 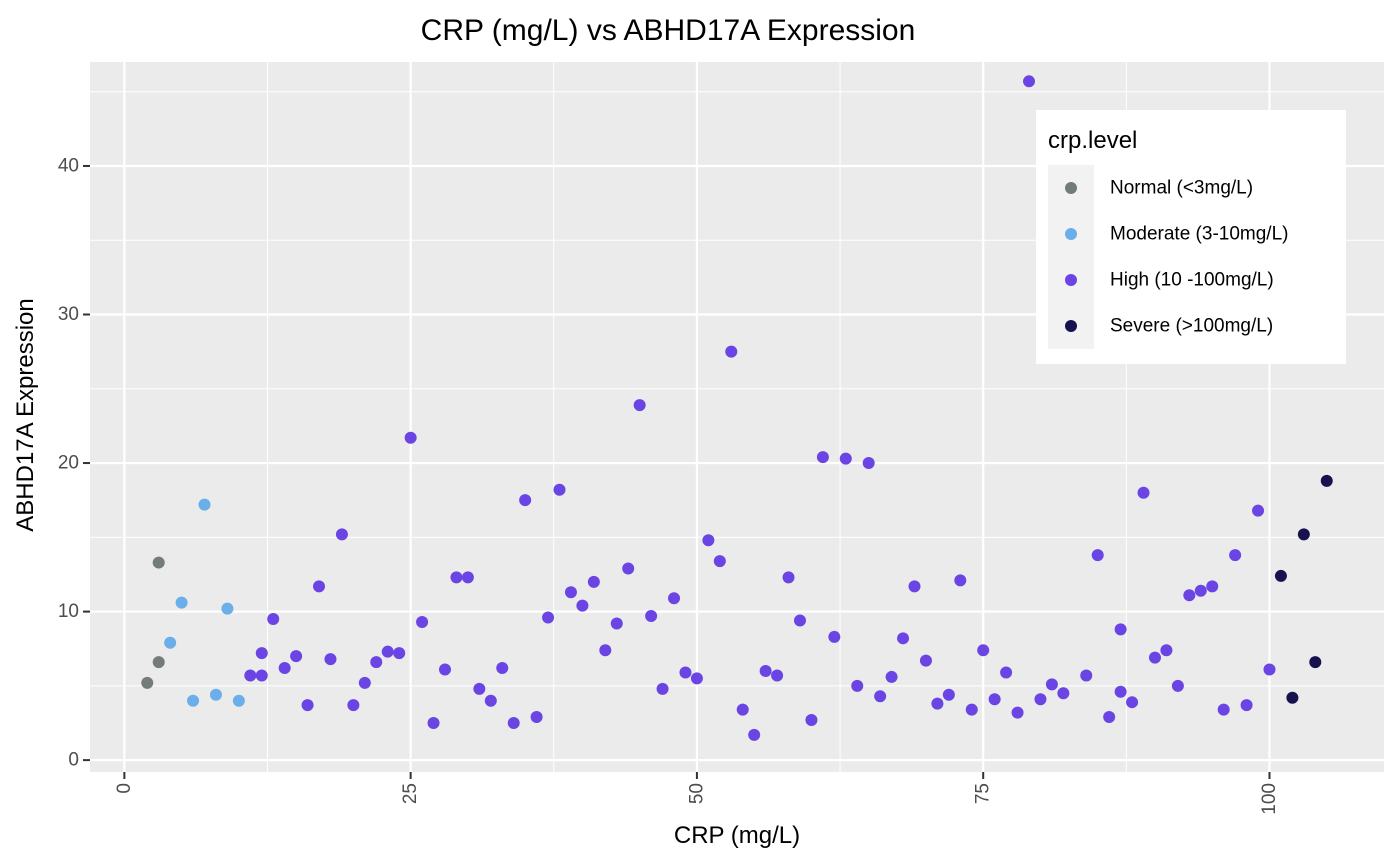 I want to click on y-axis: 0 10 20 30 40, so click(x=74, y=463).